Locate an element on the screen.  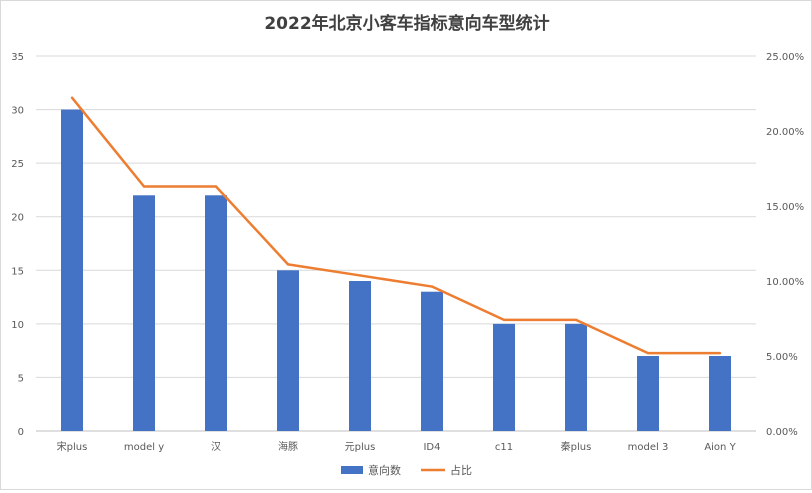
legend: 意向数 占比 is located at coordinates (406, 470).